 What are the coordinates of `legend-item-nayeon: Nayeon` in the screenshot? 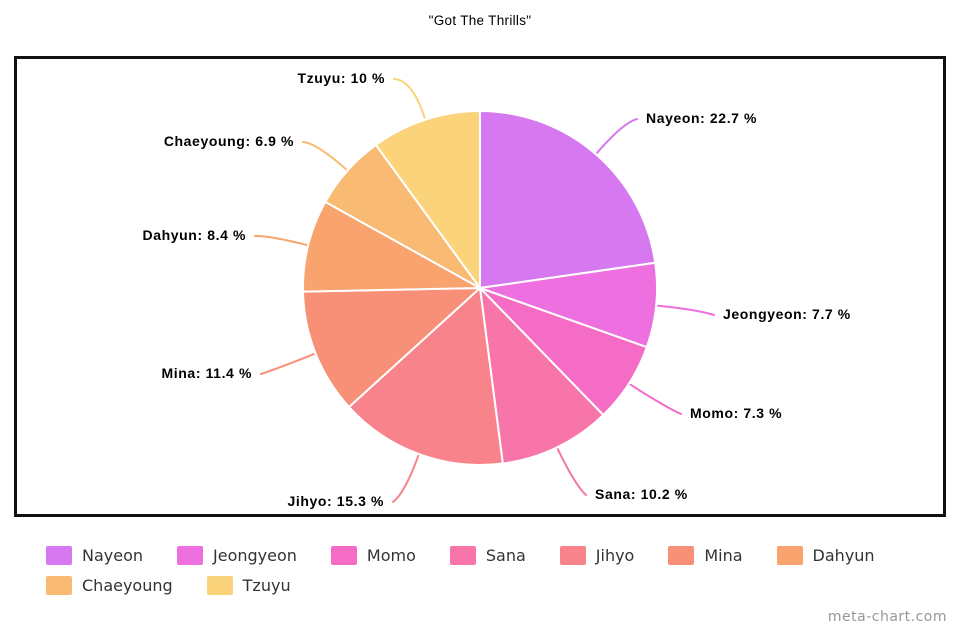 It's located at (94, 555).